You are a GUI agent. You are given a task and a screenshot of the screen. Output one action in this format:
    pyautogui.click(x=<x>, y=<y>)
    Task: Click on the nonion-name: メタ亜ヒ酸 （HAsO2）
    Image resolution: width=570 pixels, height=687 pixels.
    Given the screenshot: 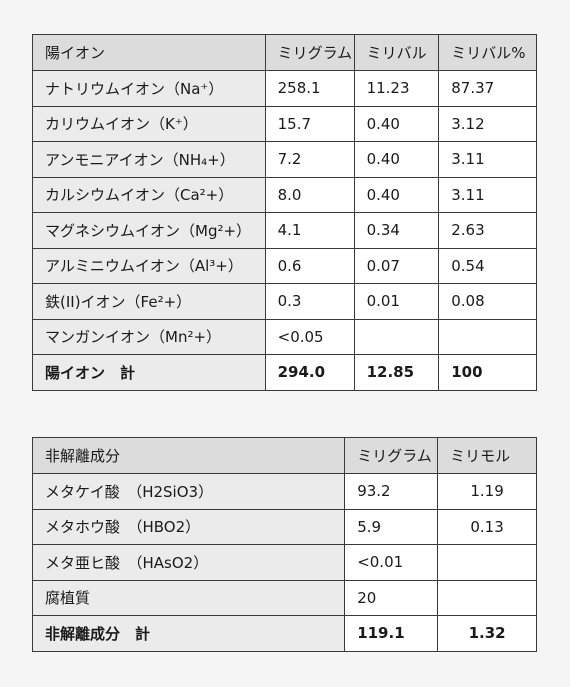 What is the action you would take?
    pyautogui.click(x=188, y=562)
    